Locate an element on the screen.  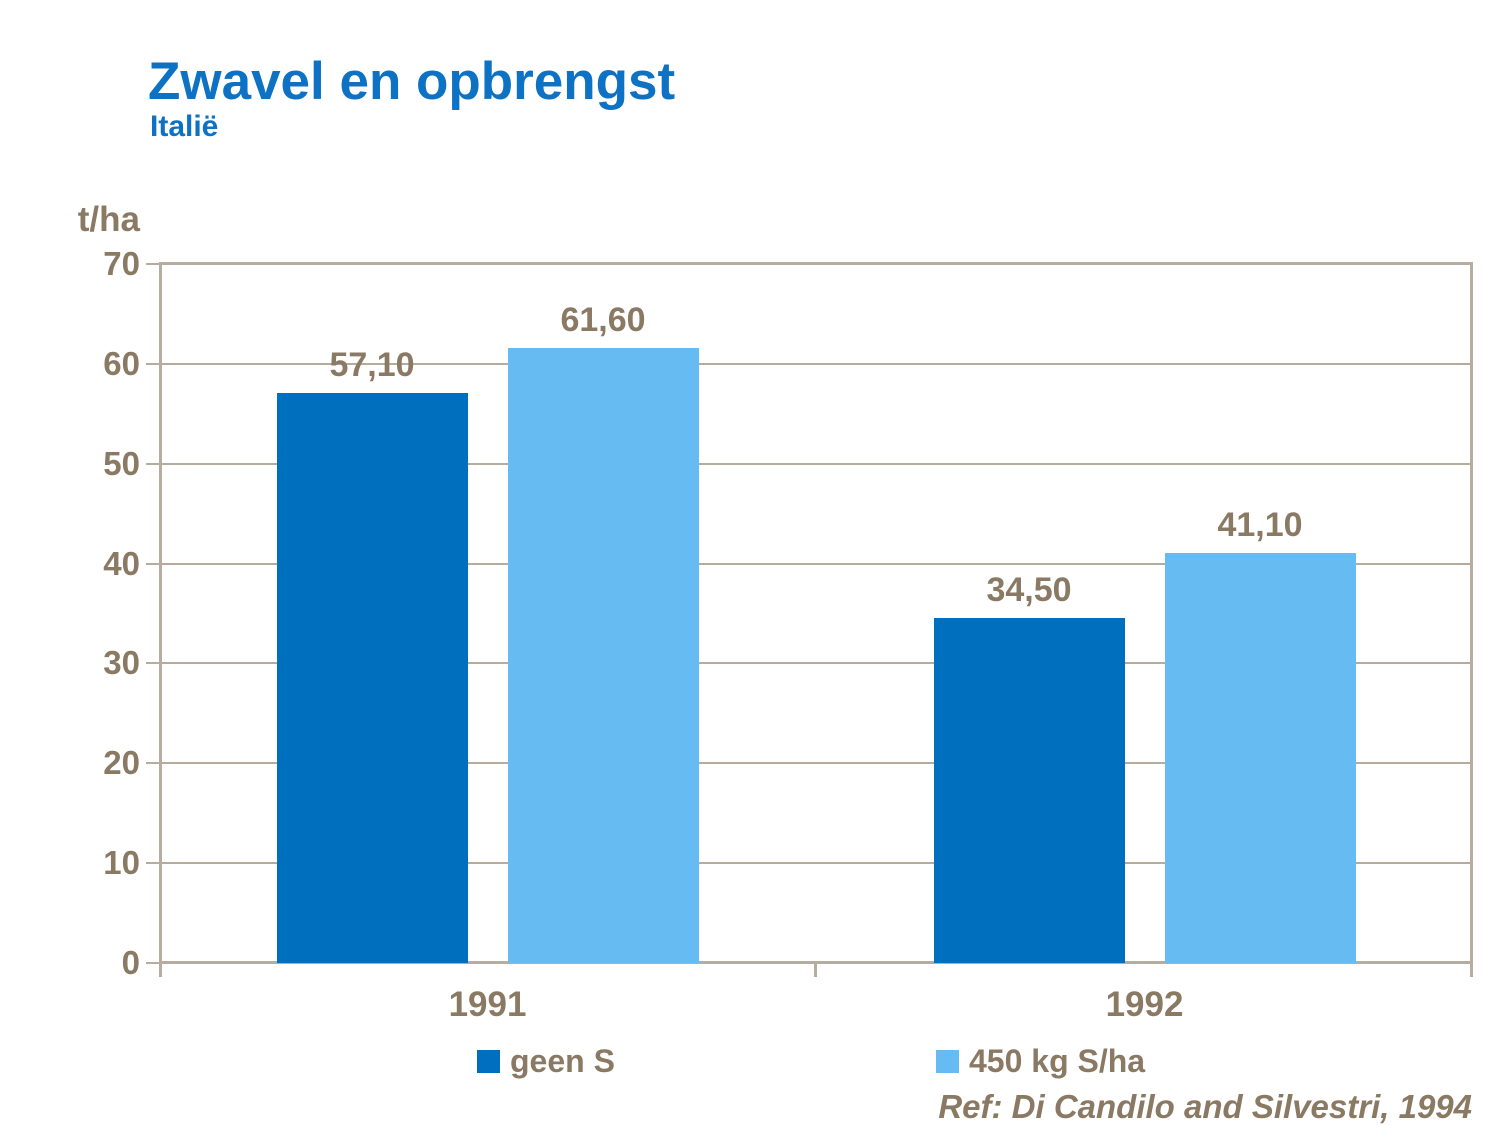
y-axis-unit-label: t/ha is located at coordinates (108, 219).